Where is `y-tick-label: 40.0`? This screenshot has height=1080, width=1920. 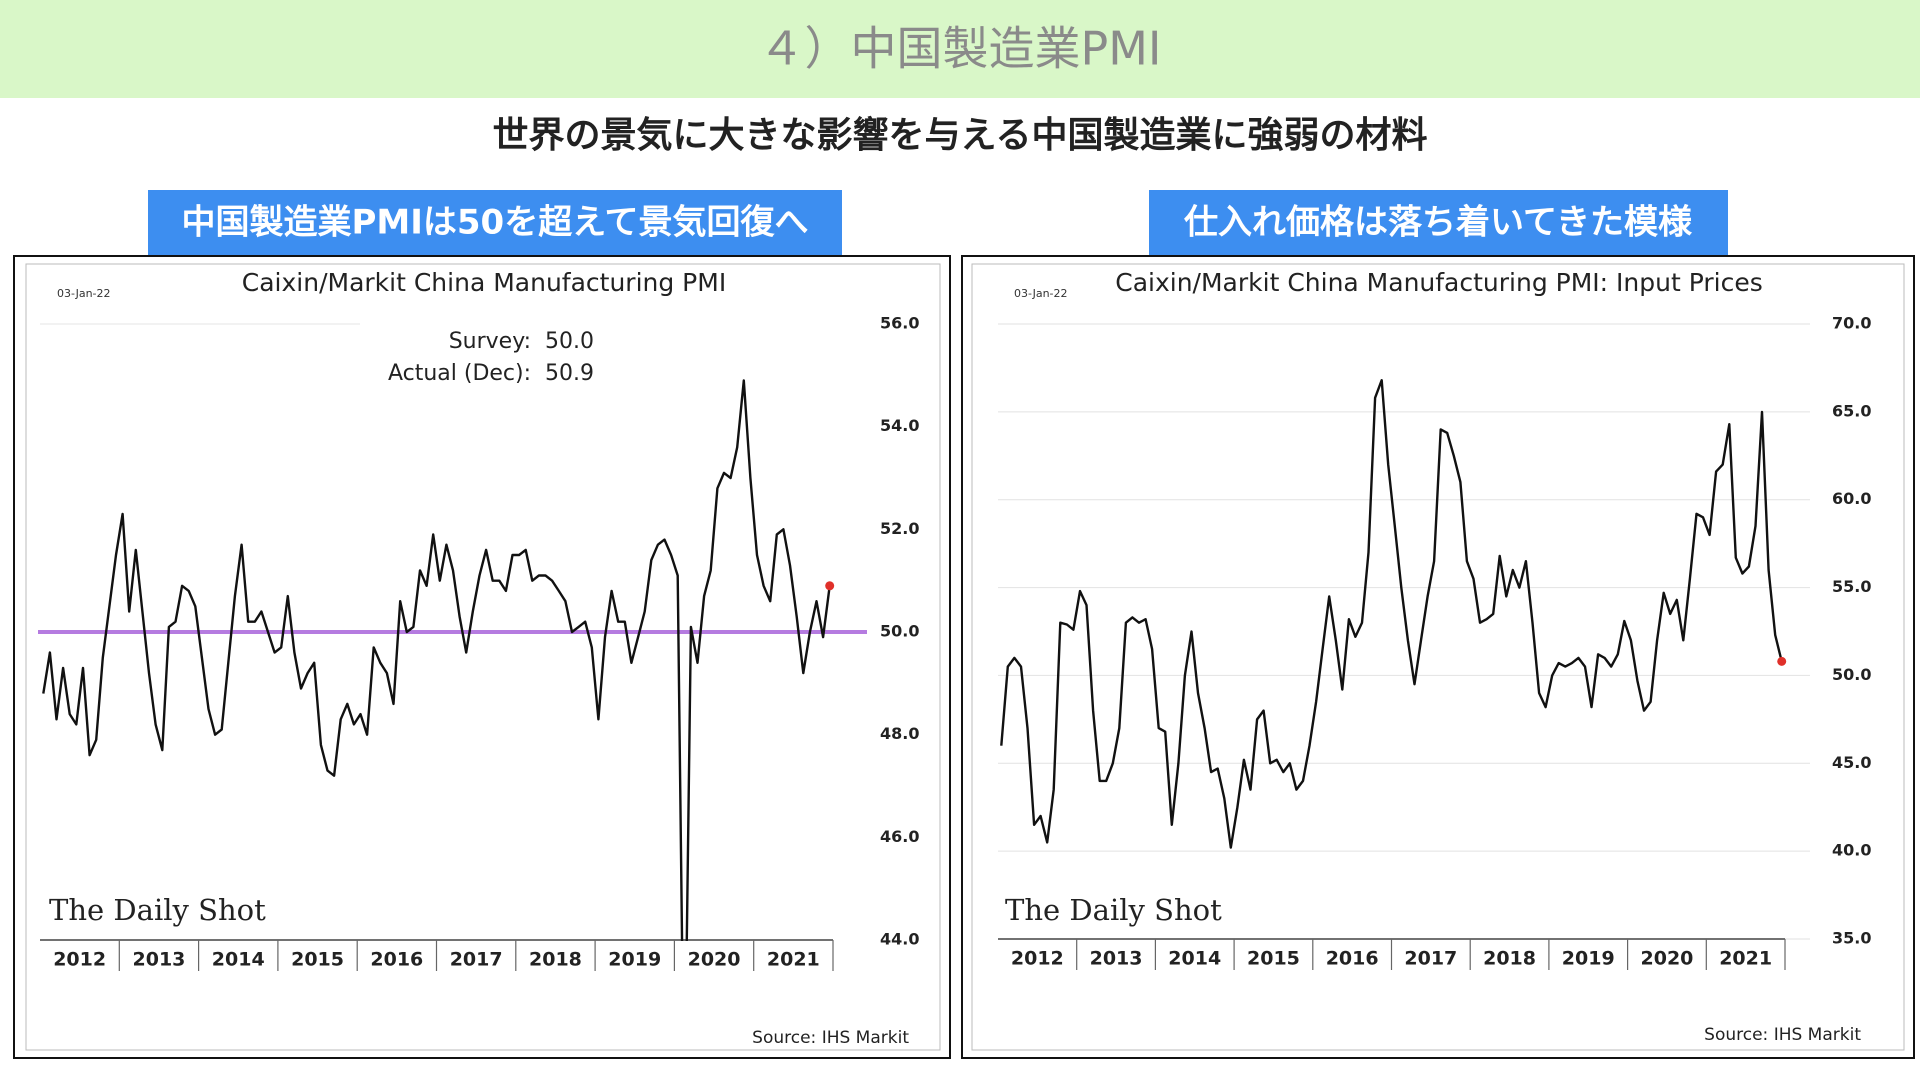
y-tick-label: 40.0 is located at coordinates (1851, 850).